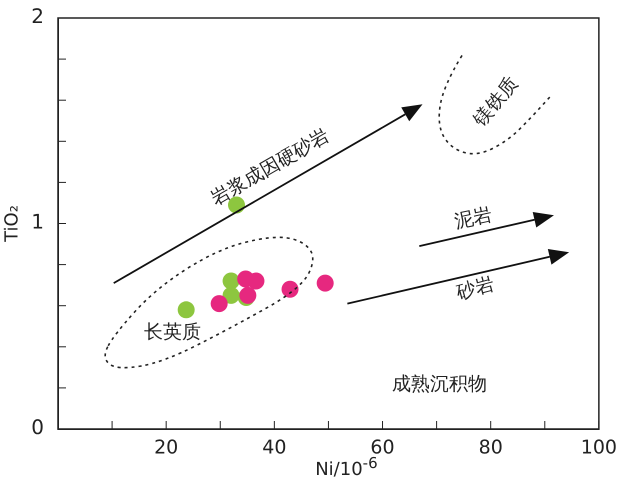 Image resolution: width=617 pixels, height=477 pixels. Describe the element at coordinates (598, 447) in the screenshot. I see `x-tick-label: 100` at that location.